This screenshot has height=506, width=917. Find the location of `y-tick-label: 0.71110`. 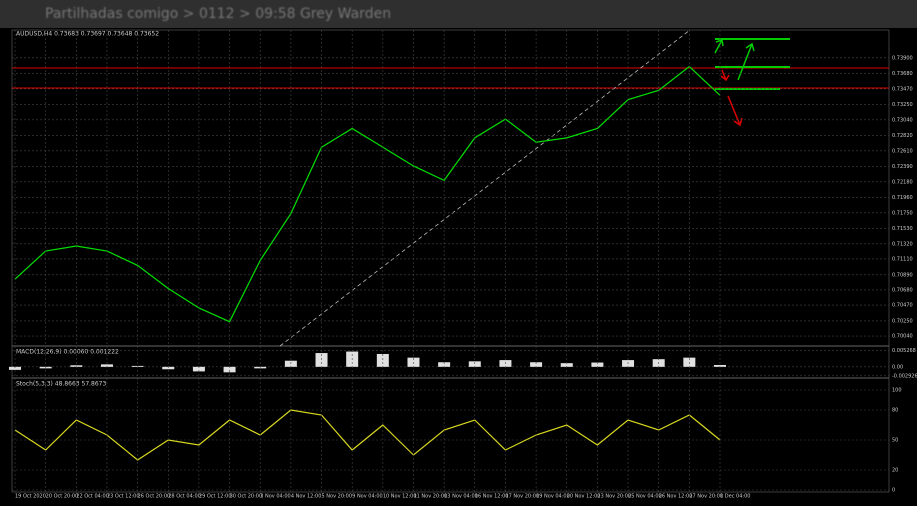

y-tick-label: 0.71110 is located at coordinates (902, 259).